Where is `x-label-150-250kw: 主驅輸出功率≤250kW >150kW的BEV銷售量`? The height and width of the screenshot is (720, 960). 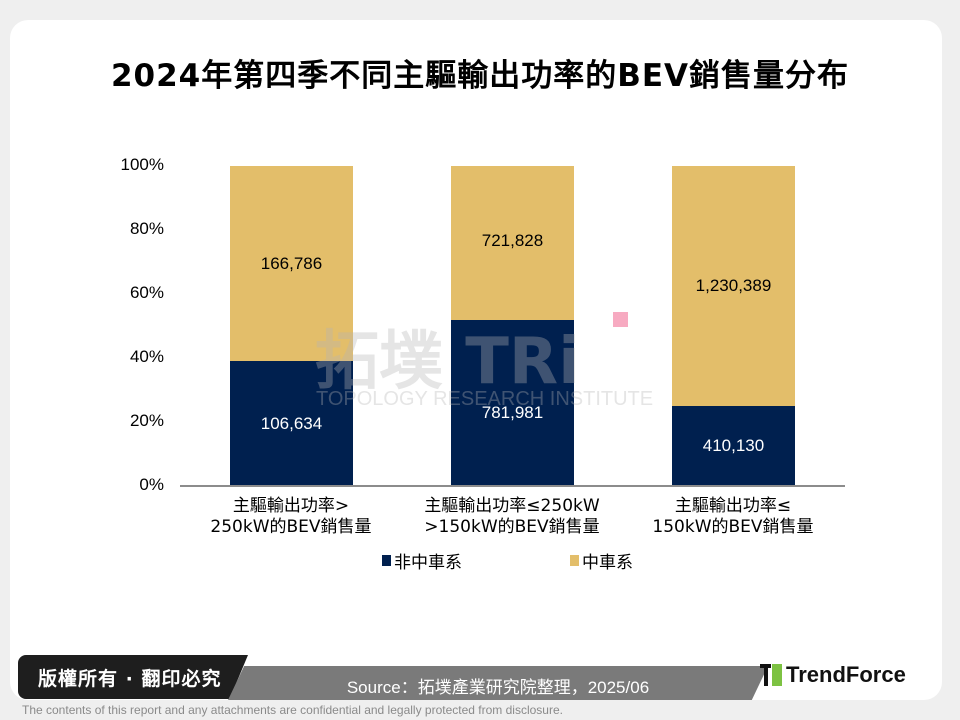
x-label-150-250kw: 主驅輸出功率≤250kW >150kW的BEV銷售量 is located at coordinates (512, 517).